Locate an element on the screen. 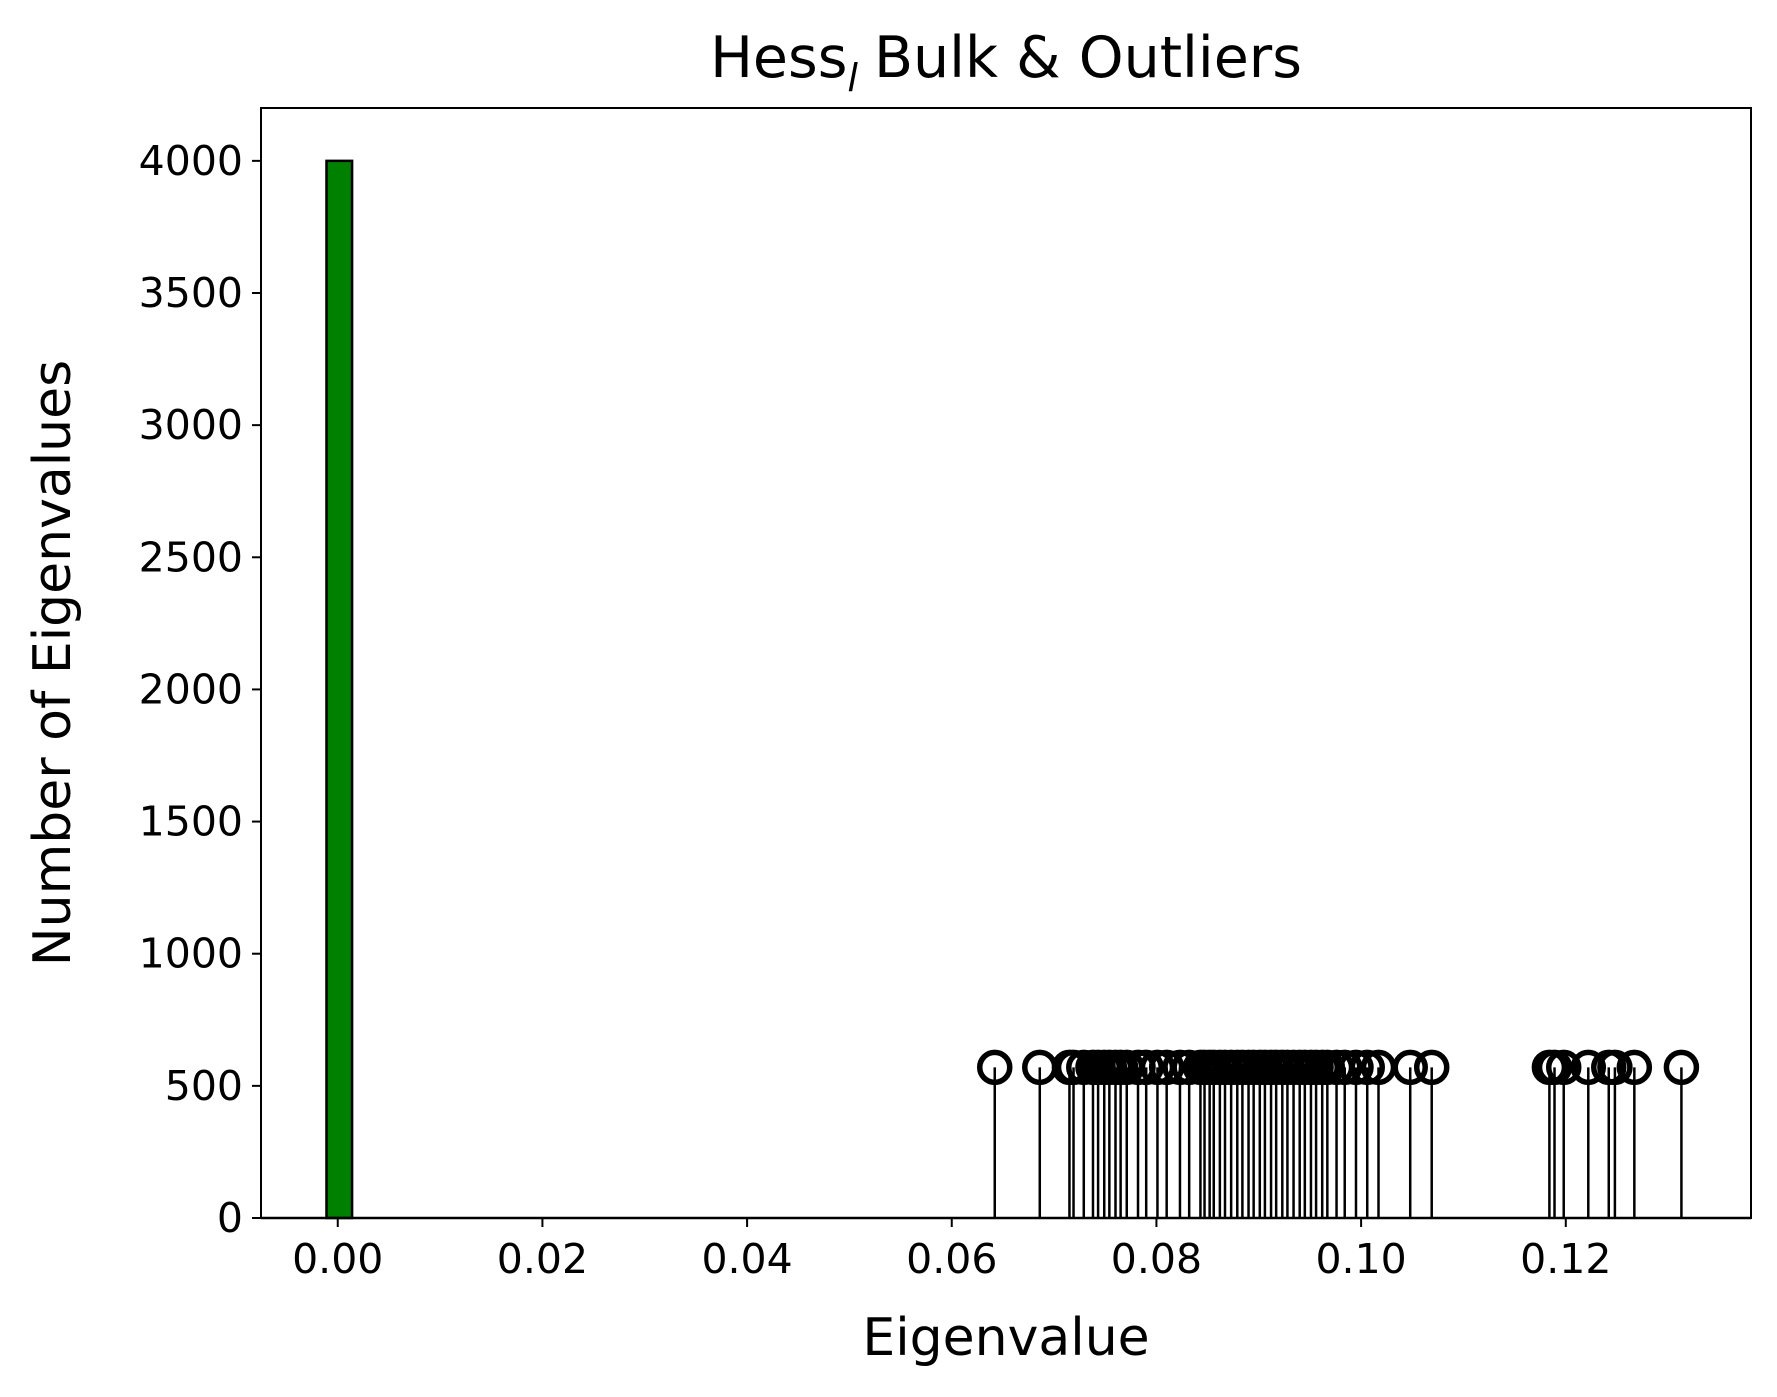  chart-title: Hessl Bulk & Outliers is located at coordinates (1006, 62).